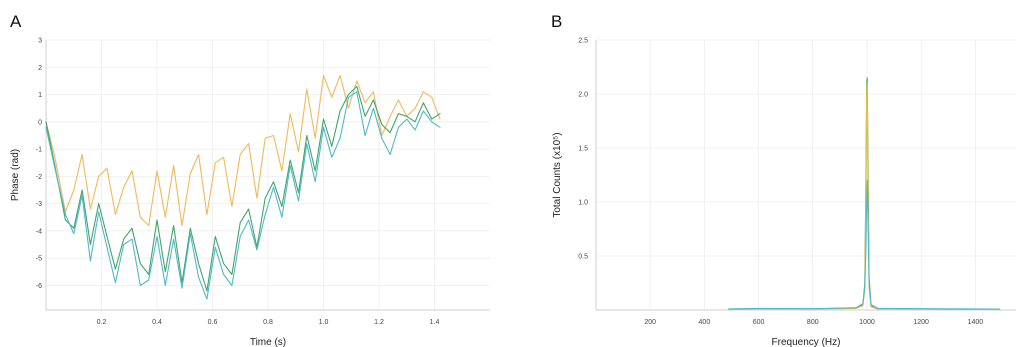  I want to click on y-tick-label: -1, so click(39, 150).